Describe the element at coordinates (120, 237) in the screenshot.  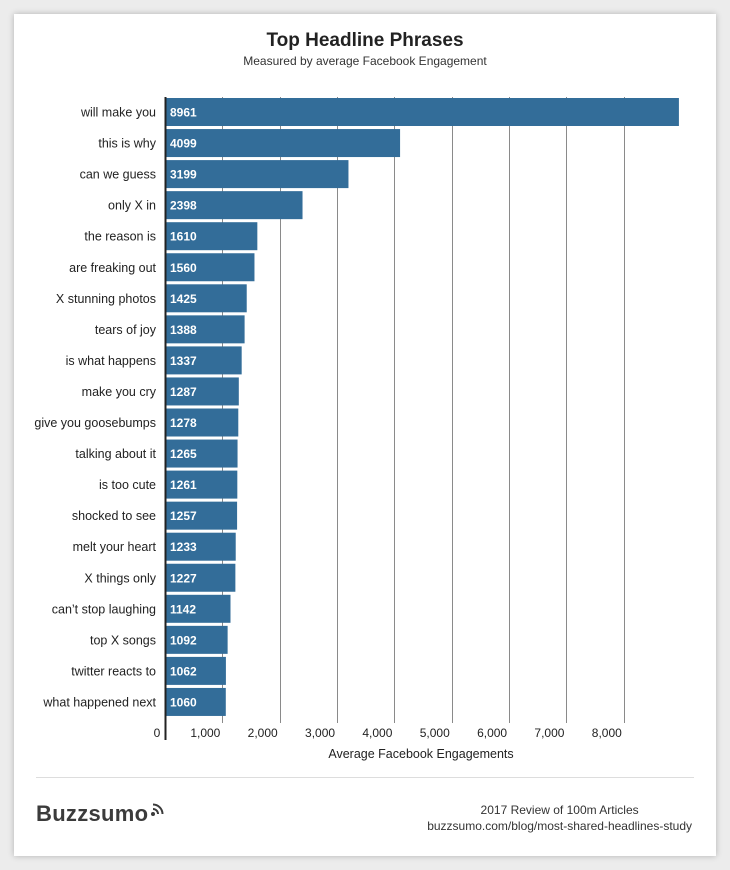
I see `category-label: the reason is` at that location.